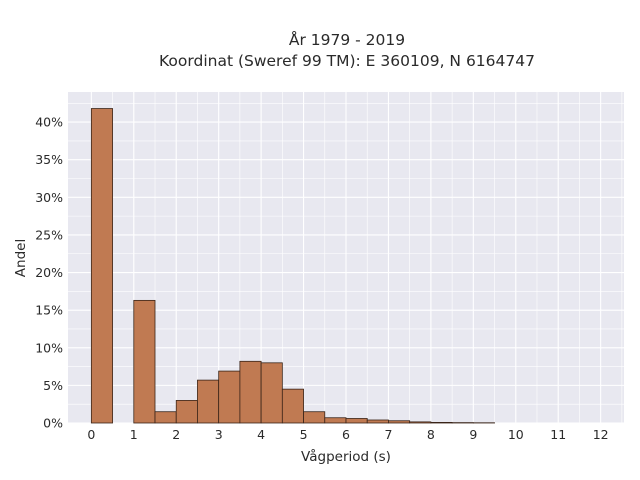  I want to click on y-tick-label: 20%, so click(49, 272).